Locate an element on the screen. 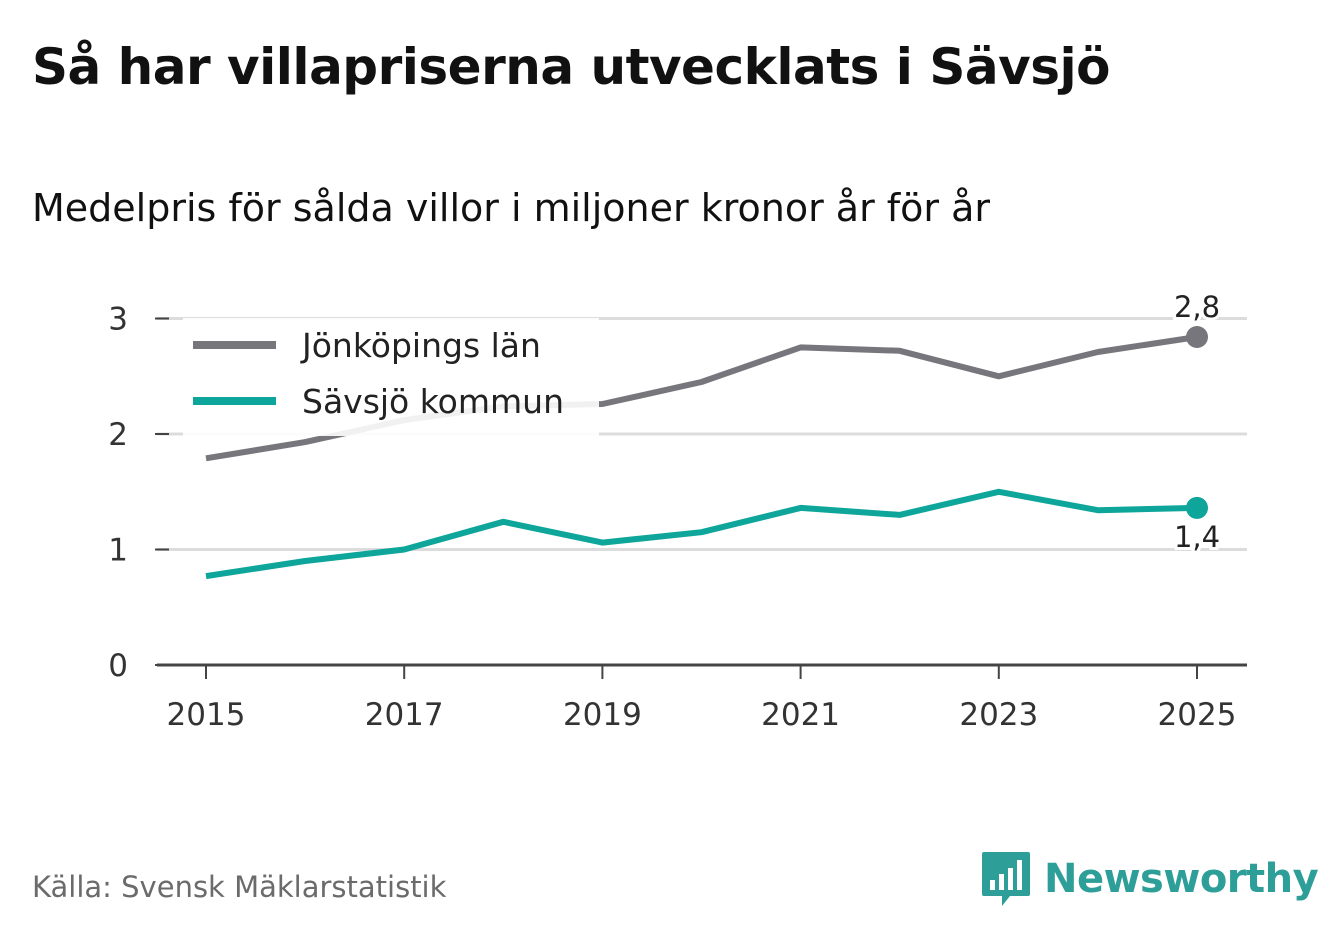 The image size is (1322, 939). y-tick-label-0: 0 is located at coordinates (118, 666).